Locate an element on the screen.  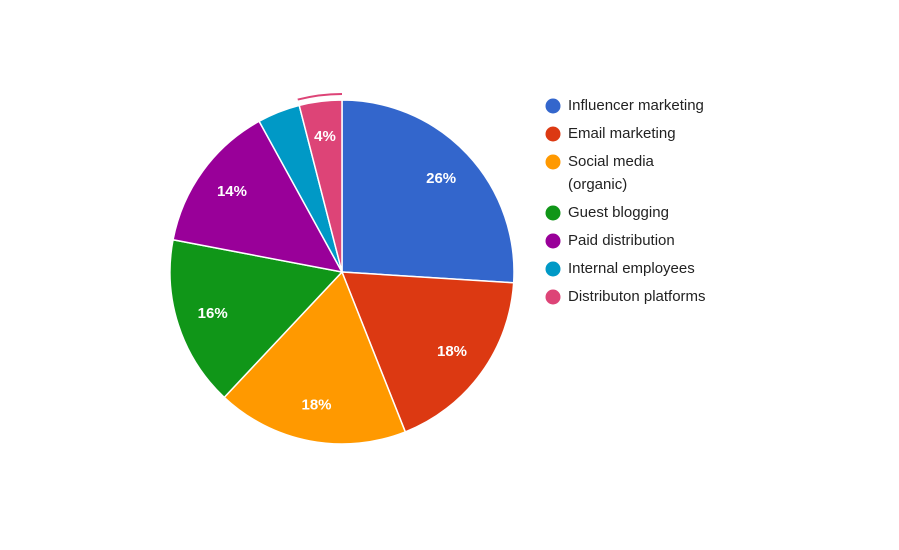
data-label: 14% is located at coordinates (232, 191).